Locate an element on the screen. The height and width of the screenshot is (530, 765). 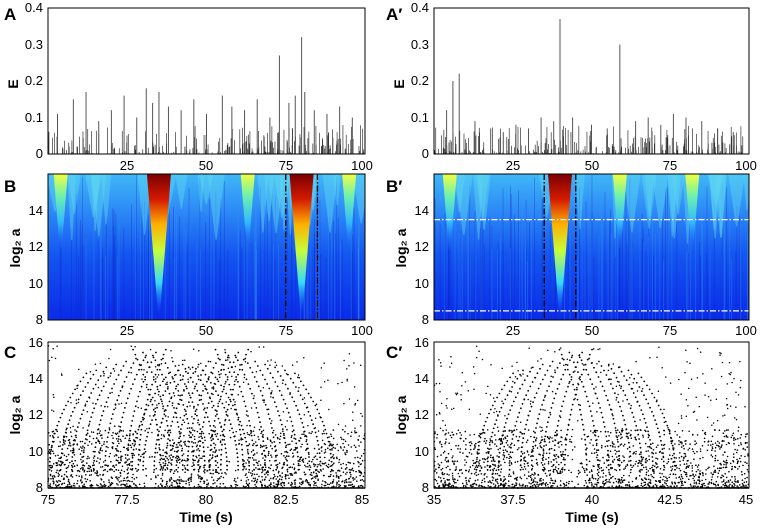
scalogram-plume is located at coordinates (337, 190).